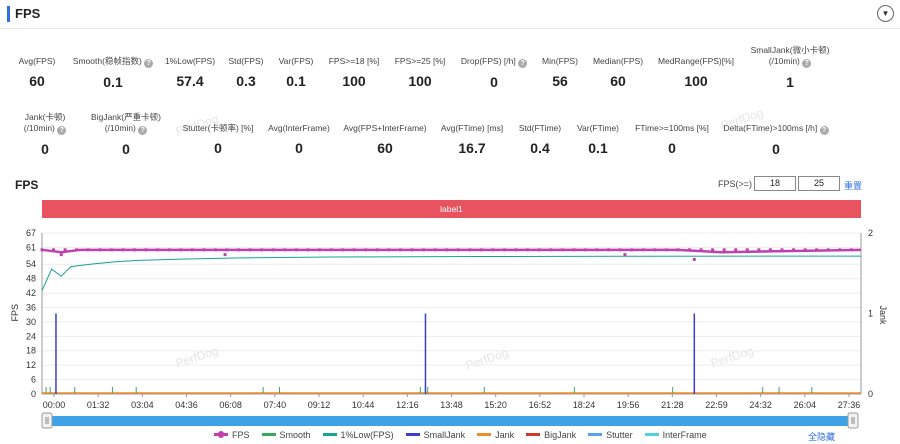 The height and width of the screenshot is (444, 900). Describe the element at coordinates (299, 128) in the screenshot. I see `metric-label: Avg(InterFrame)` at that location.